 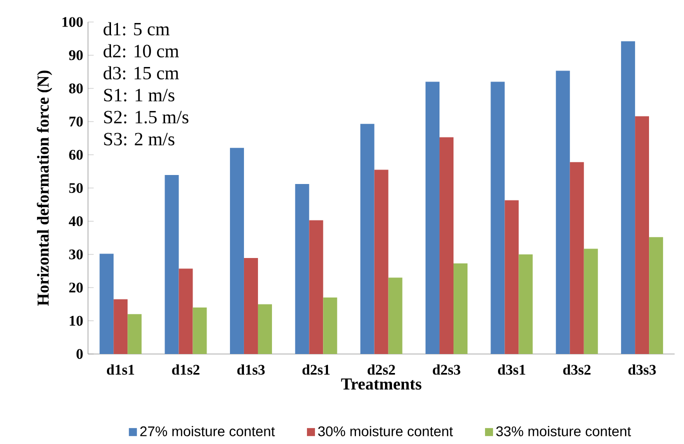 What do you see at coordinates (251, 369) in the screenshot?
I see `x-tick-label: d1s3` at bounding box center [251, 369].